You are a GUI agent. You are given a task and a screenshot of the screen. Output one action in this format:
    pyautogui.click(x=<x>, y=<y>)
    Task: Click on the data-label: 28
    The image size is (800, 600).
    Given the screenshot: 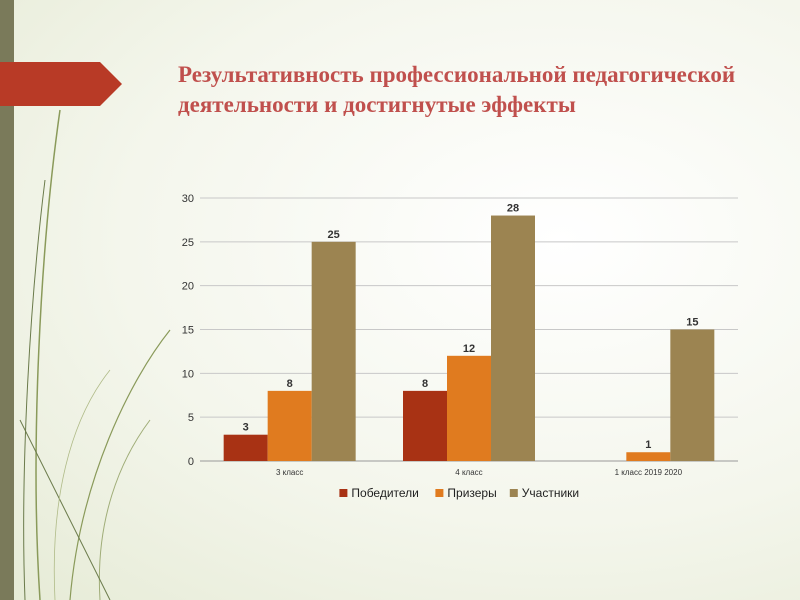 What is the action you would take?
    pyautogui.click(x=513, y=209)
    